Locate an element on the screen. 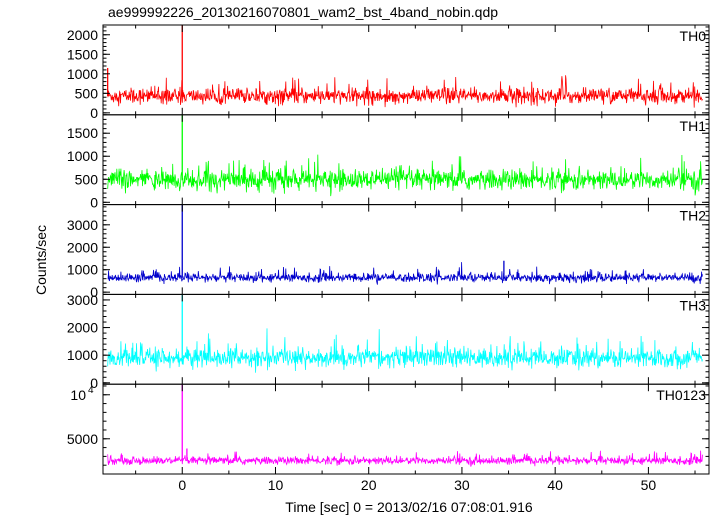  x-tick-label: 20 is located at coordinates (369, 485).